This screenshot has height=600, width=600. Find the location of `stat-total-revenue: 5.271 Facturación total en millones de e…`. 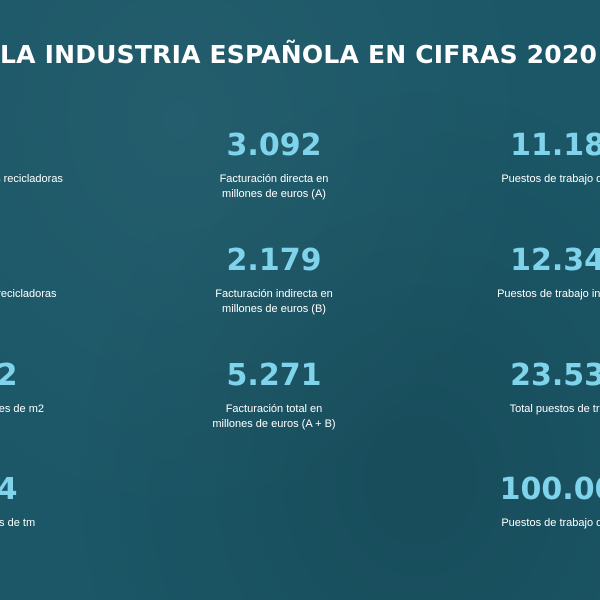

stat-total-revenue: 5.271 Facturación total en millones de e… is located at coordinates (274, 395).